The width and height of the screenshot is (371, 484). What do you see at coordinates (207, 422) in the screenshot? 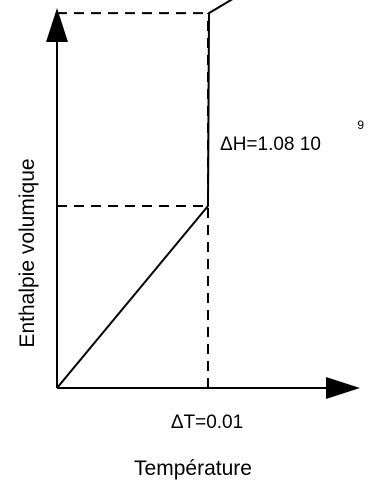
I see `delta-t-label: ΔT=0.01` at bounding box center [207, 422].